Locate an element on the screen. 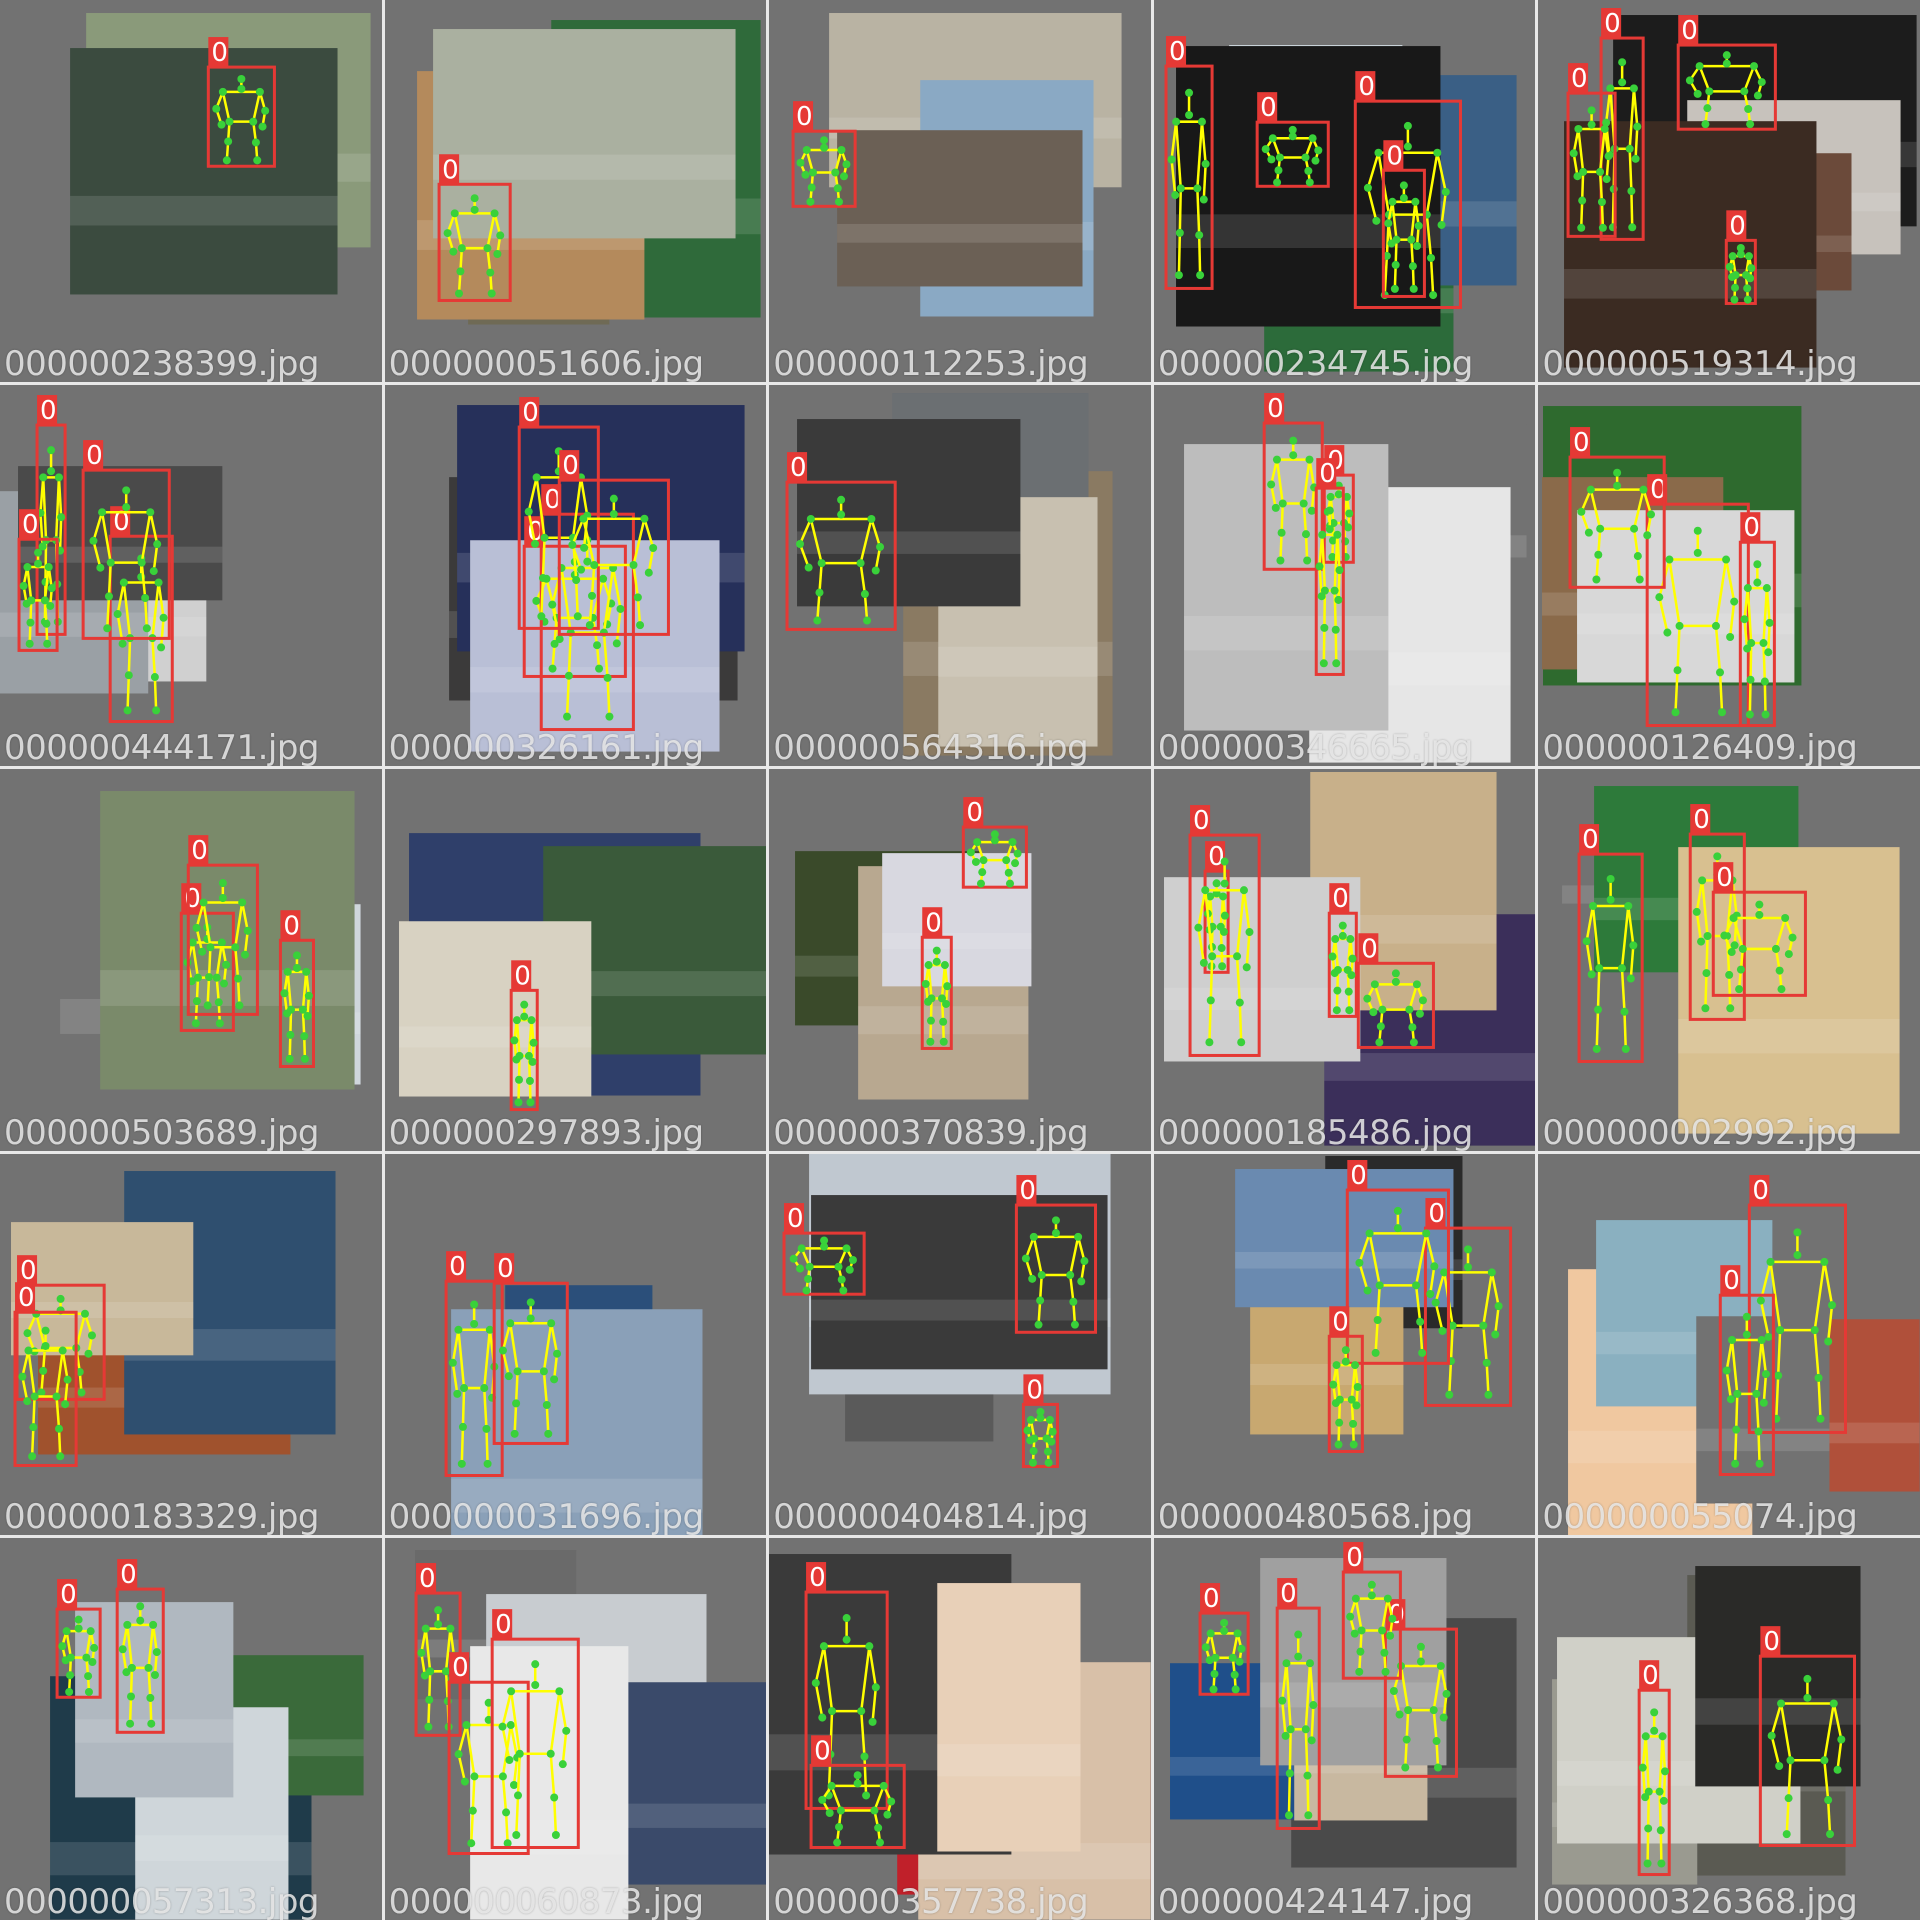 The height and width of the screenshot is (1920, 1920). tile-filename: 000000404814.jpg is located at coordinates (931, 1516).